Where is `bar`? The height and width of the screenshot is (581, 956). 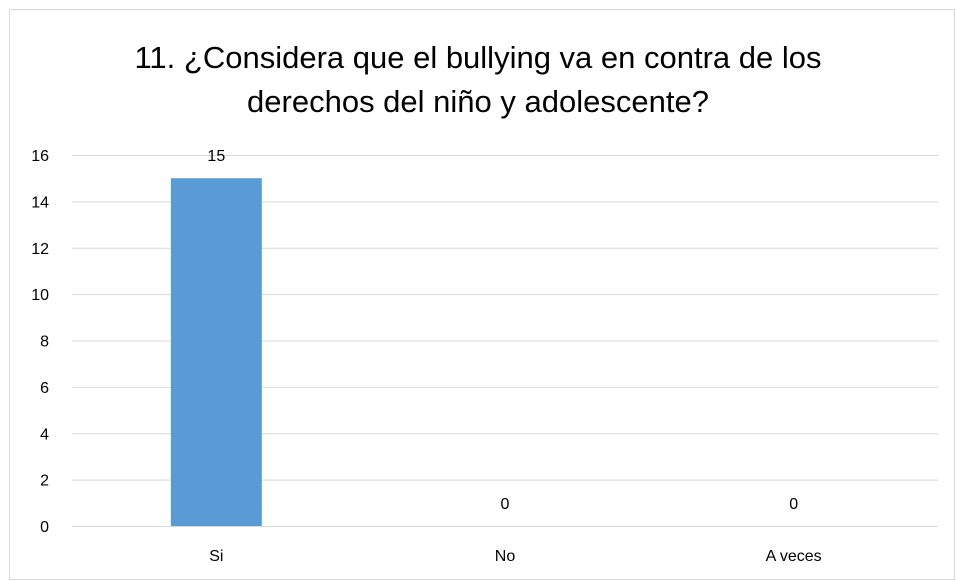 bar is located at coordinates (216, 352).